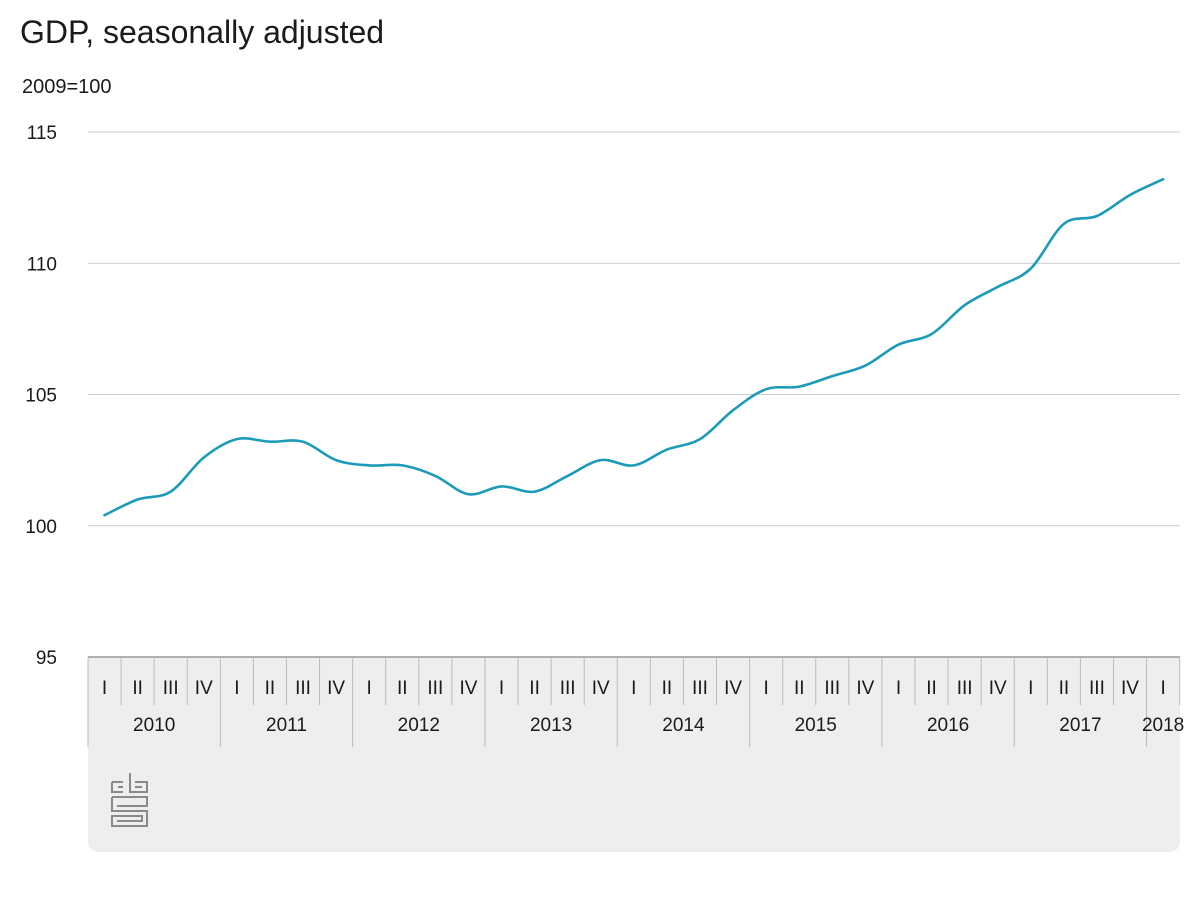 The height and width of the screenshot is (900, 1200). I want to click on x-year-label: 2013, so click(551, 725).